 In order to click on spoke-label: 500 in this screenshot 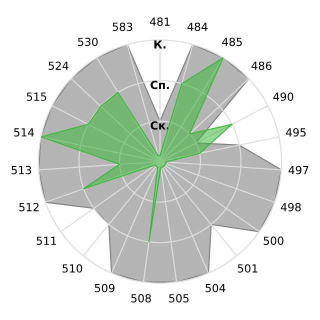, I will do `click(274, 240)`.